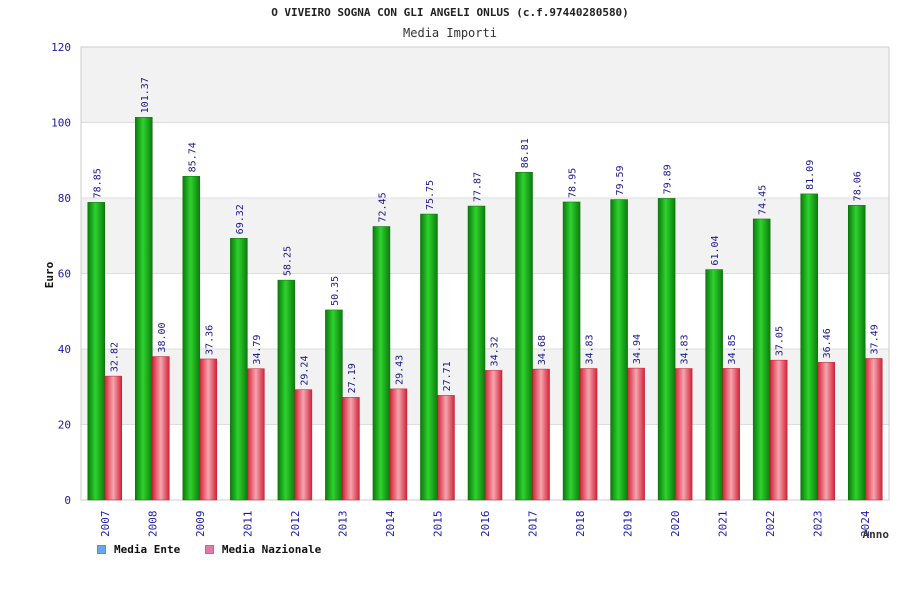  I want to click on value-label: 78.06, so click(858, 186).